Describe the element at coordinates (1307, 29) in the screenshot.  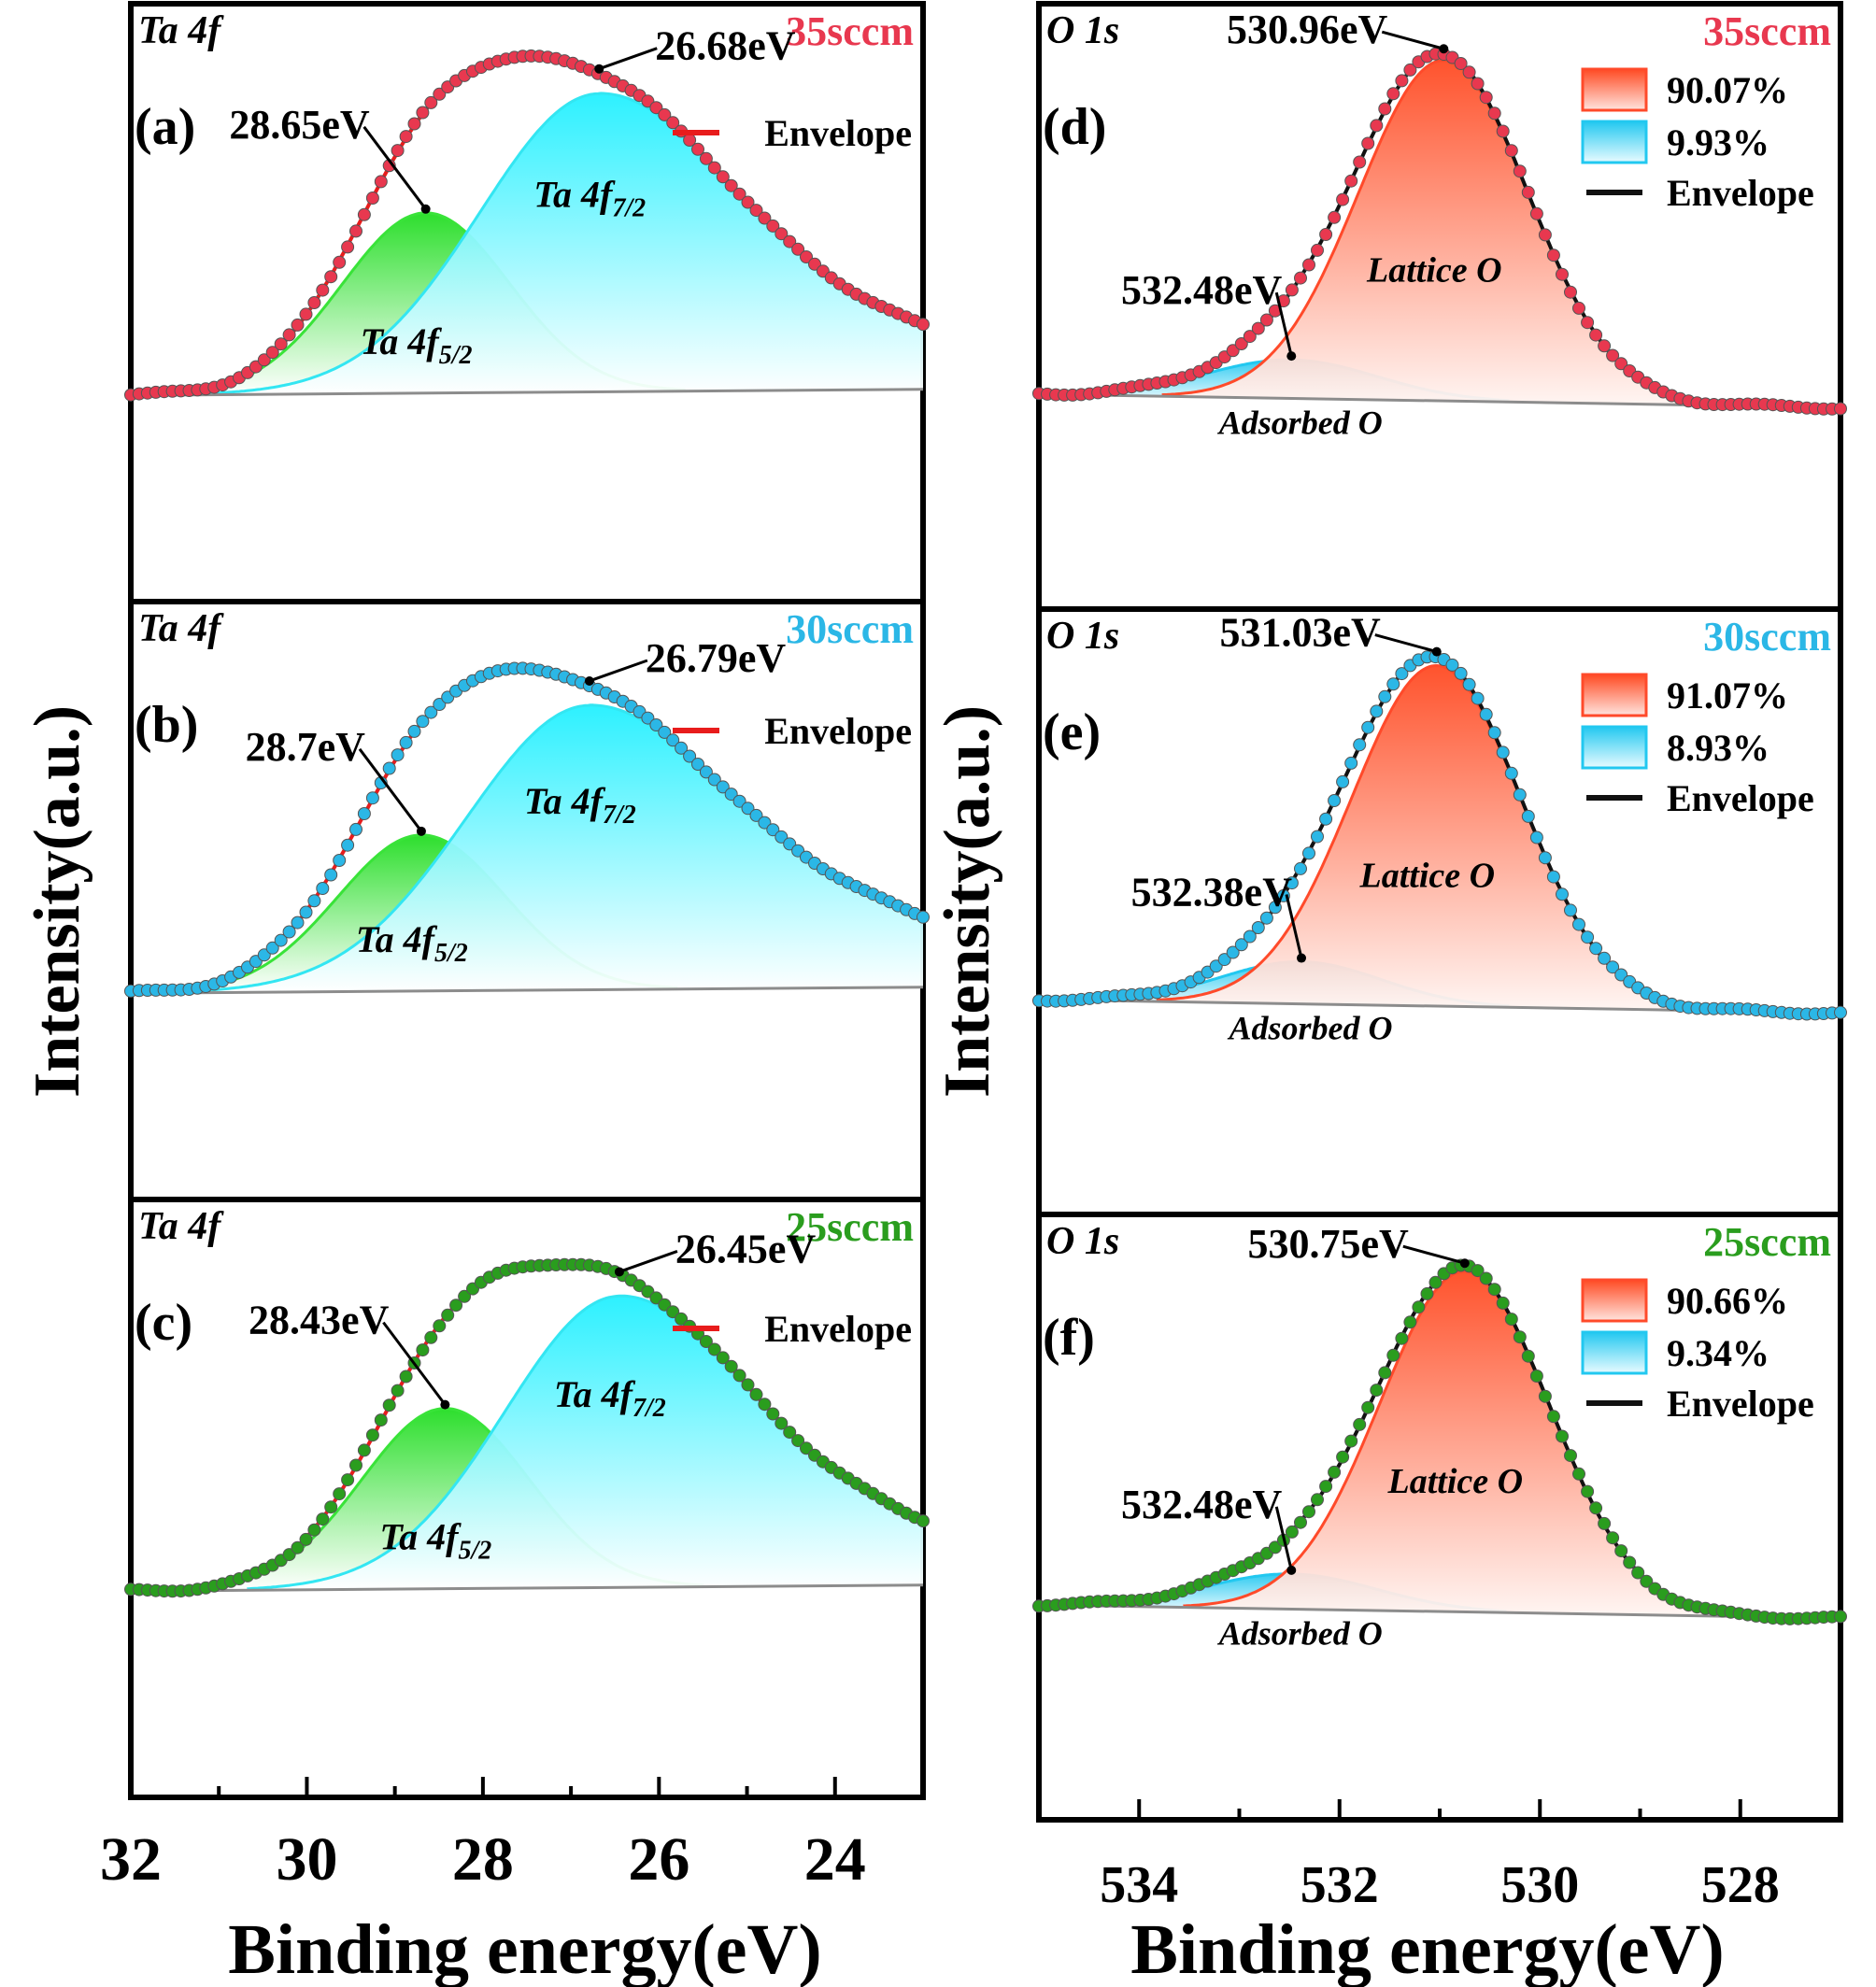
I see `peak-position-label: 530.96eV` at that location.